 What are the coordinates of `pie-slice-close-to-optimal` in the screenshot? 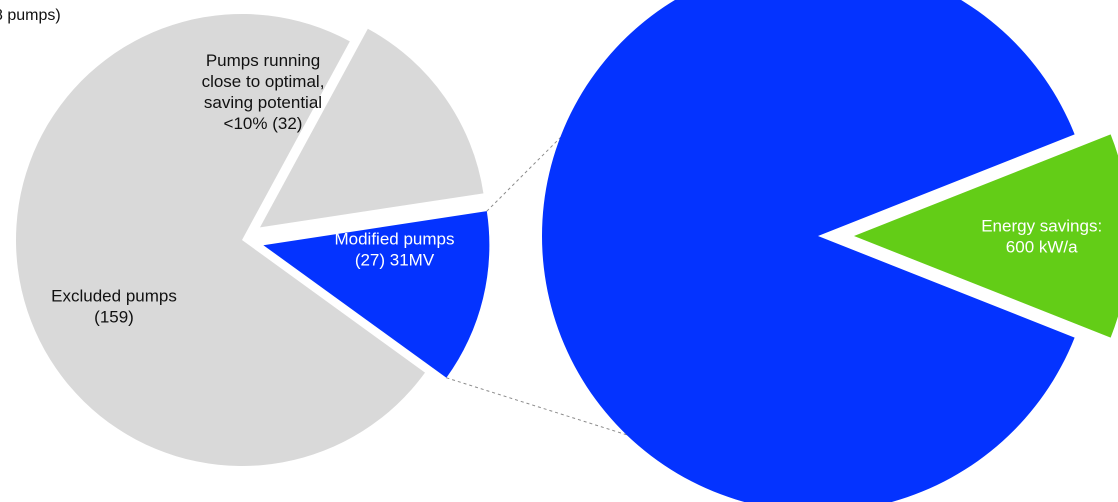 It's located at (372, 128).